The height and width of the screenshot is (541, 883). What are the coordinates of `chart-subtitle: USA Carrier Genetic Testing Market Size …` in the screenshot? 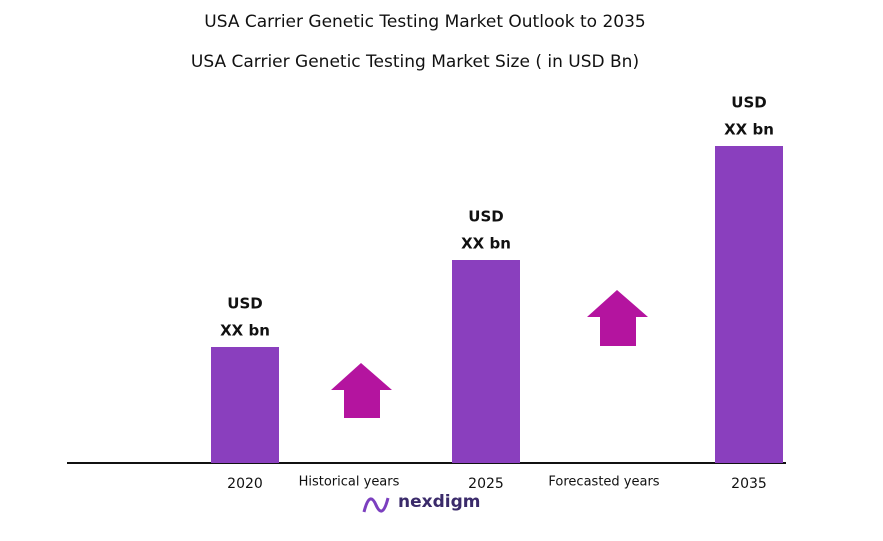 It's located at (415, 62).